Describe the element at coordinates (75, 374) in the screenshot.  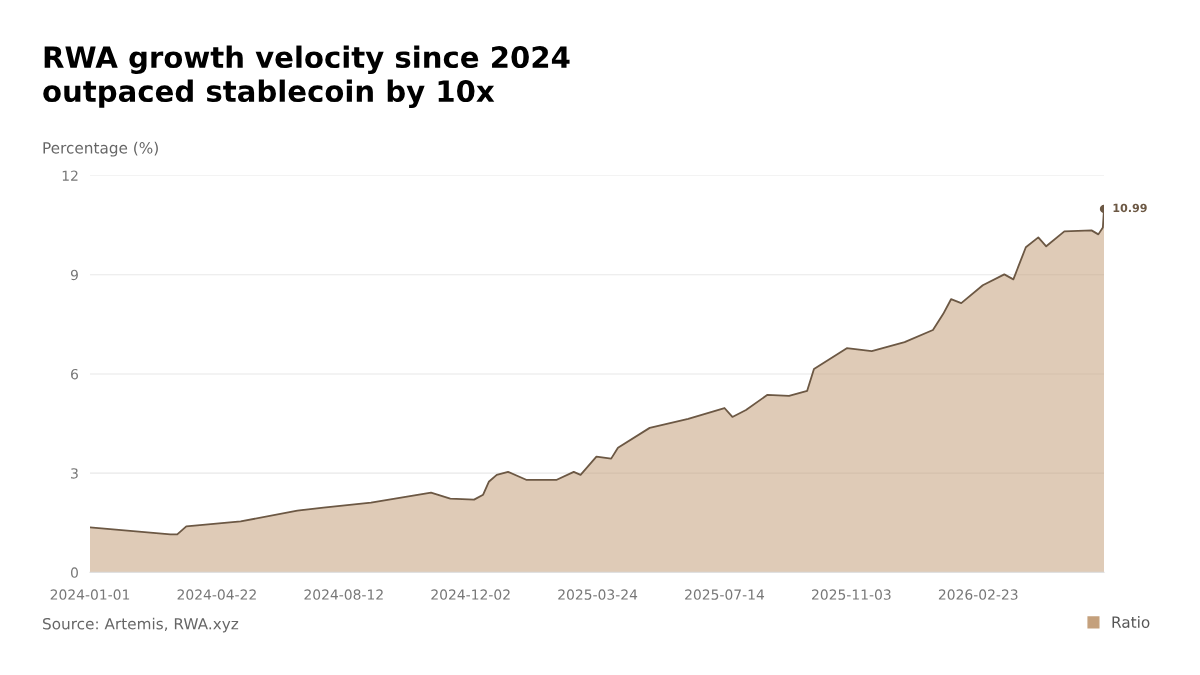
I see `y-tick-label: 6` at that location.